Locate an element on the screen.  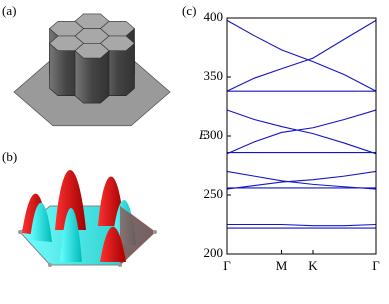
red-sheet is located at coordinates (137, 235).